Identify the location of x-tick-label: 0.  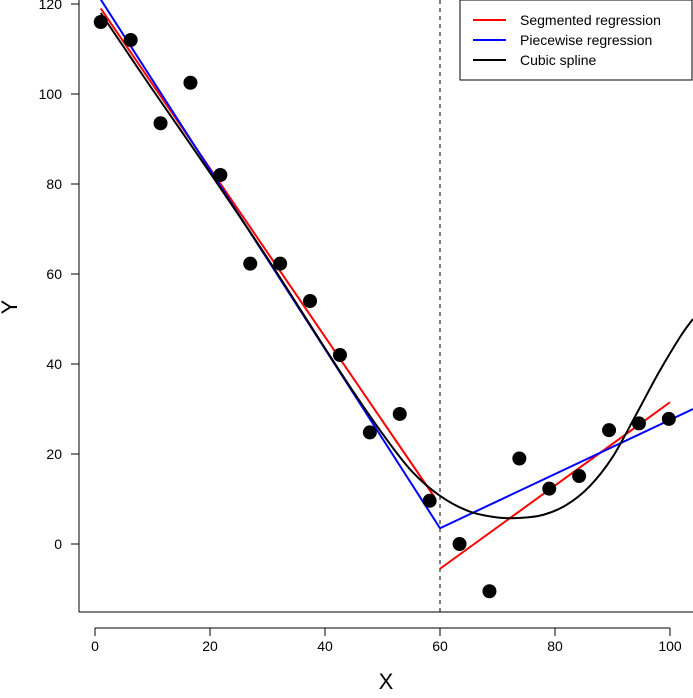
(95, 646).